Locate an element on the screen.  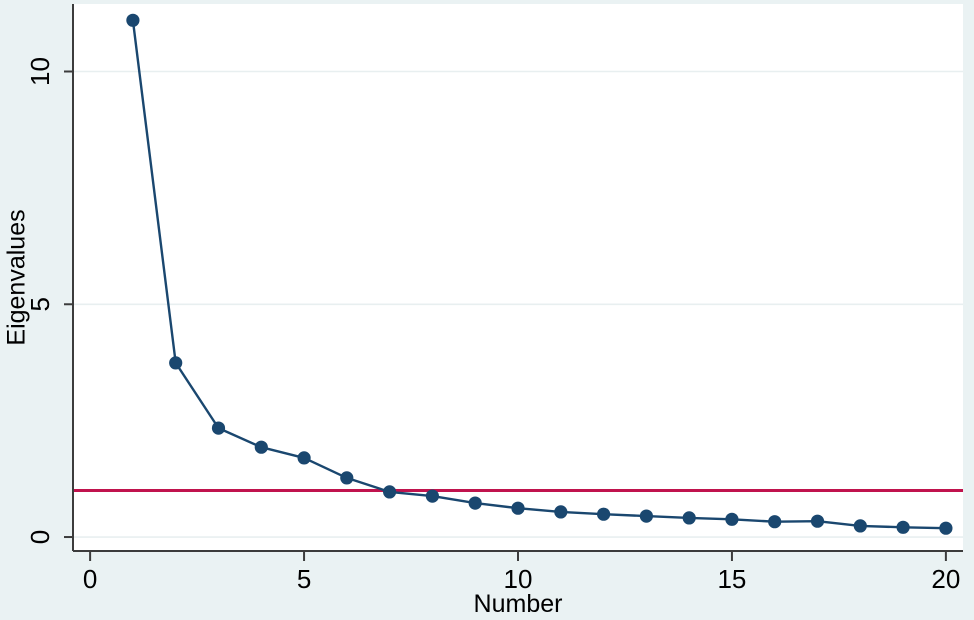
y-axis-title: Eigenvalues is located at coordinates (17, 277).